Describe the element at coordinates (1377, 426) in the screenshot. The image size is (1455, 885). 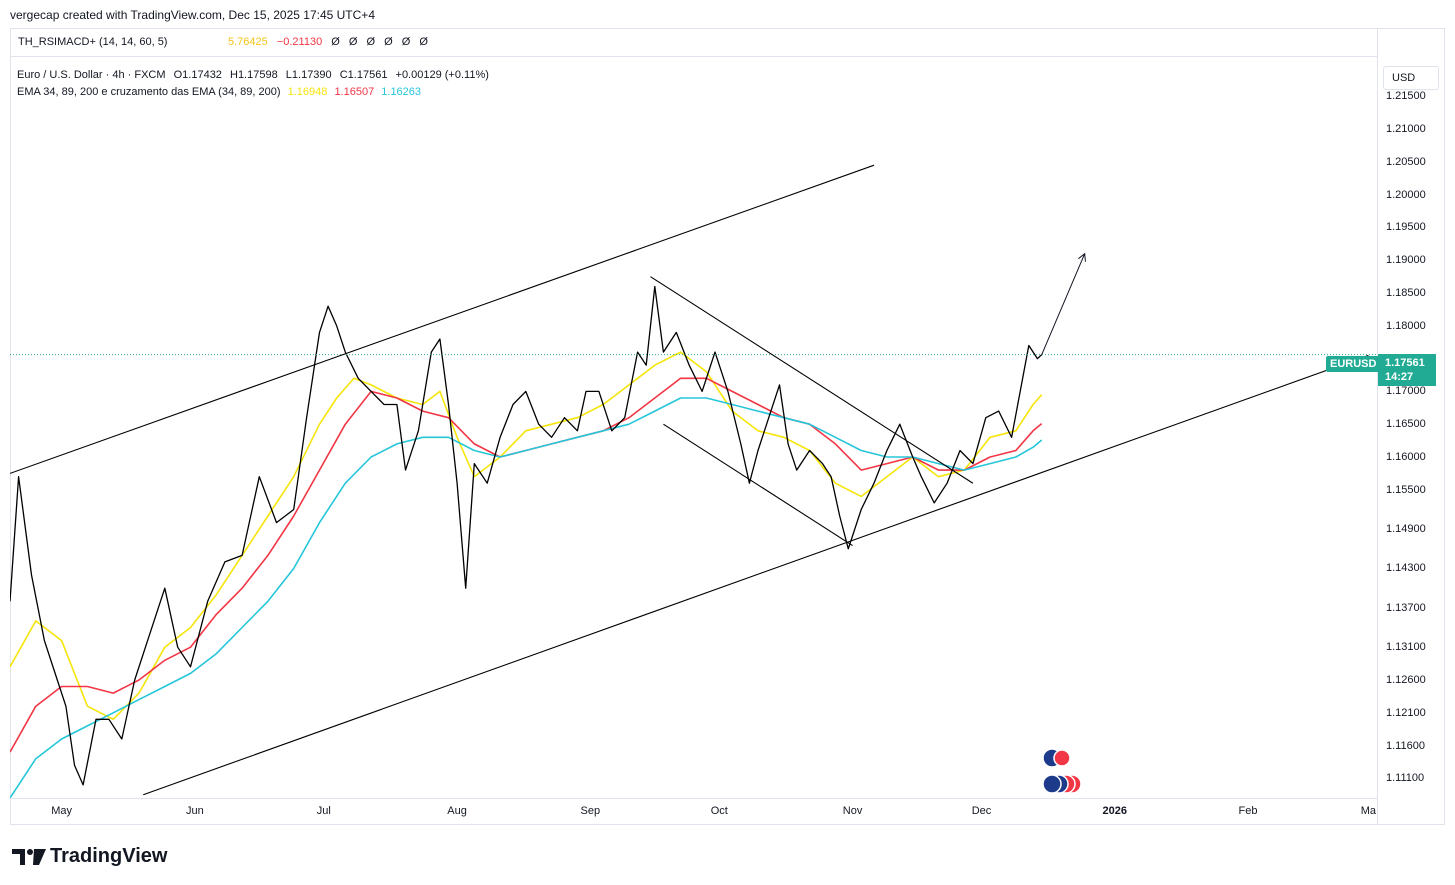
I see `price-axis-border` at that location.